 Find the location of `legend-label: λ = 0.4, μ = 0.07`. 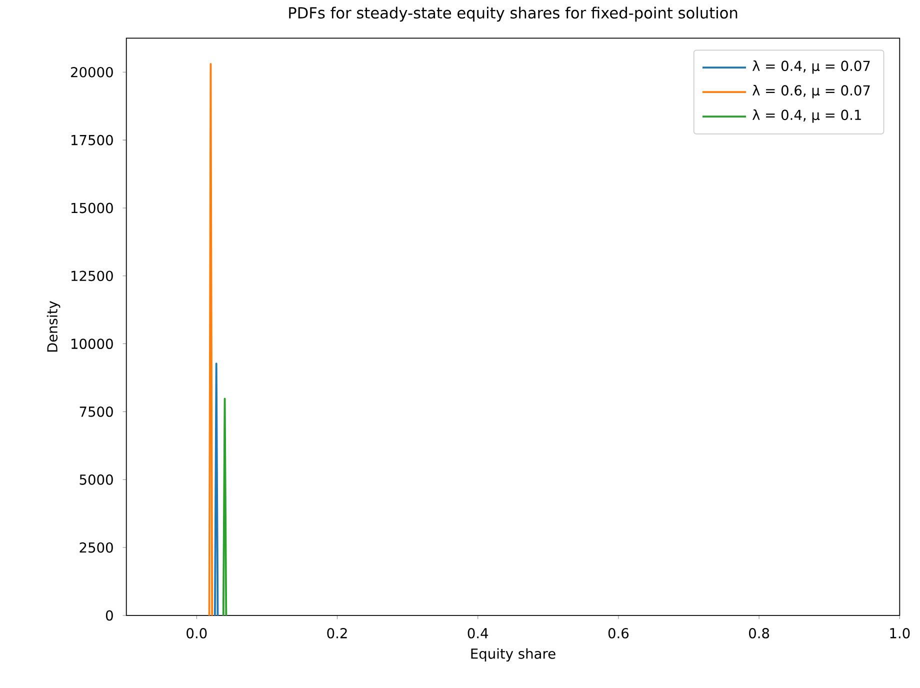

legend-label: λ = 0.4, μ = 0.07 is located at coordinates (811, 67).